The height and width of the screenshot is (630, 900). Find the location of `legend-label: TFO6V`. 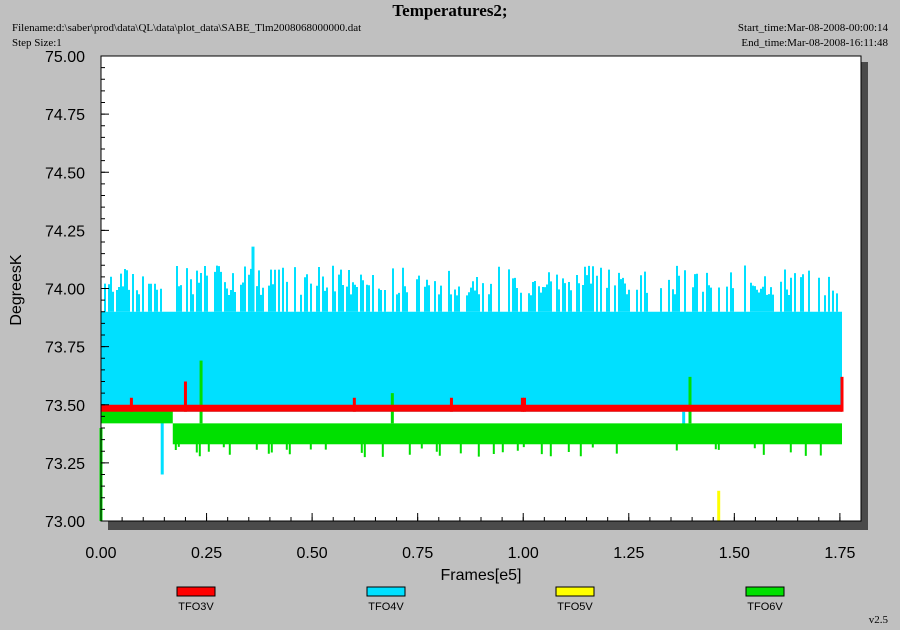

legend-label: TFO6V is located at coordinates (765, 607).